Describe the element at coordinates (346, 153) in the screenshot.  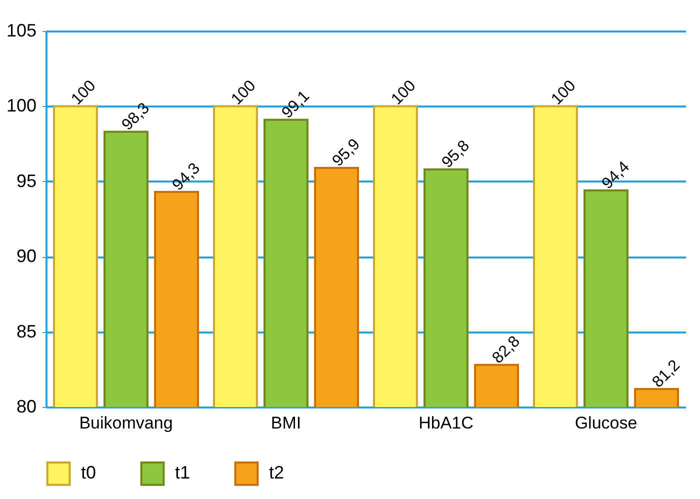
I see `data-label: 95,9` at that location.